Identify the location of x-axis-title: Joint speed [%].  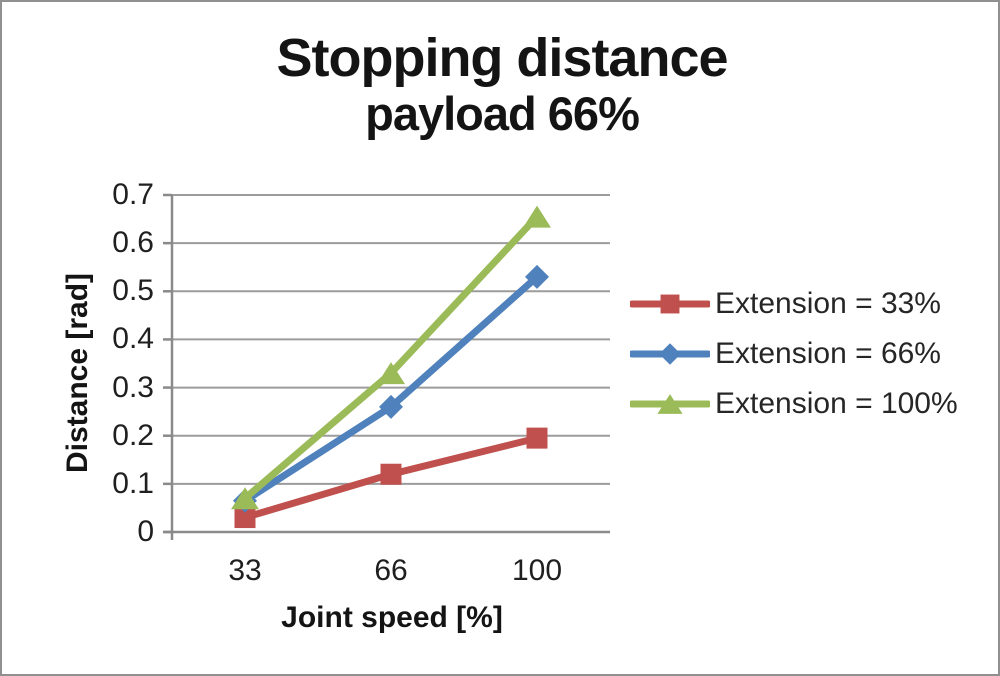
(392, 617).